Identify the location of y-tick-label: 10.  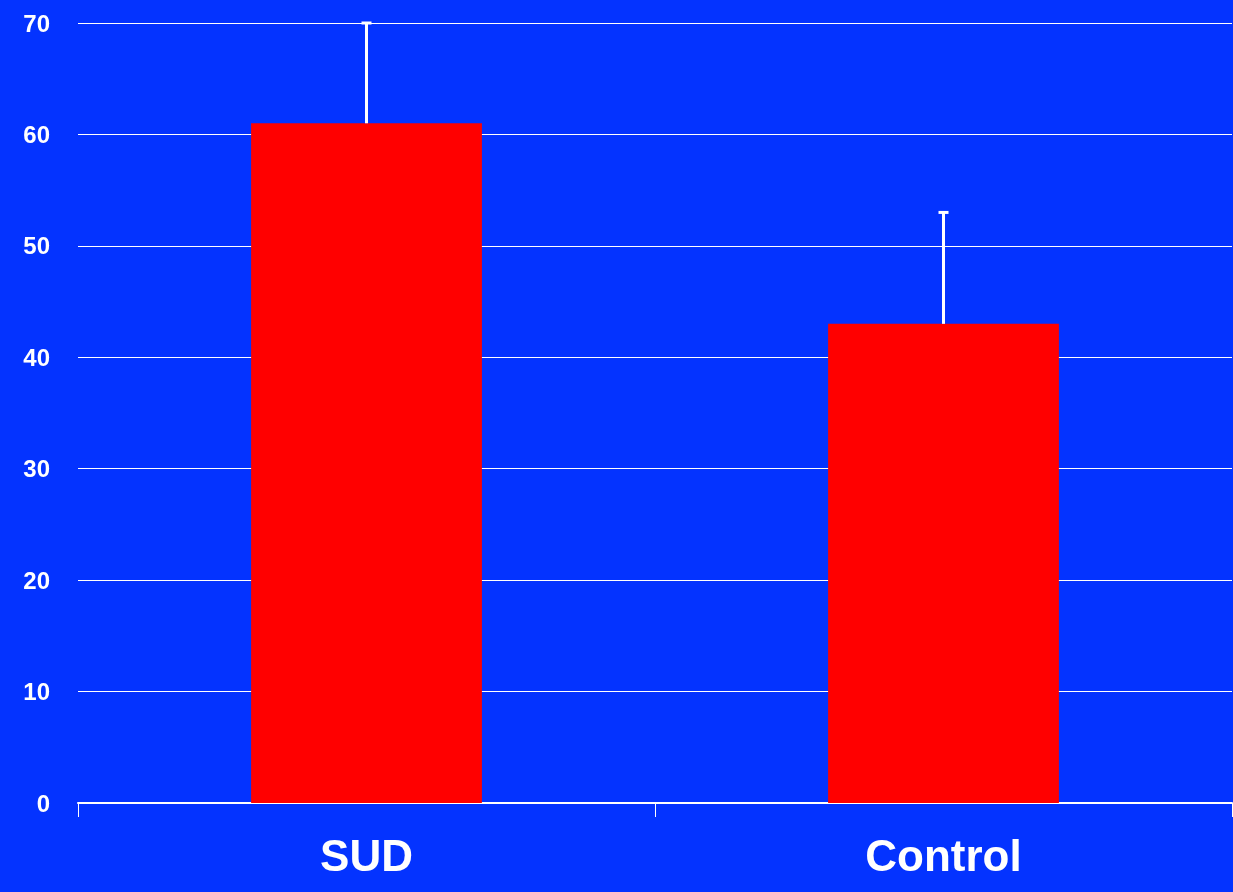
(36, 692).